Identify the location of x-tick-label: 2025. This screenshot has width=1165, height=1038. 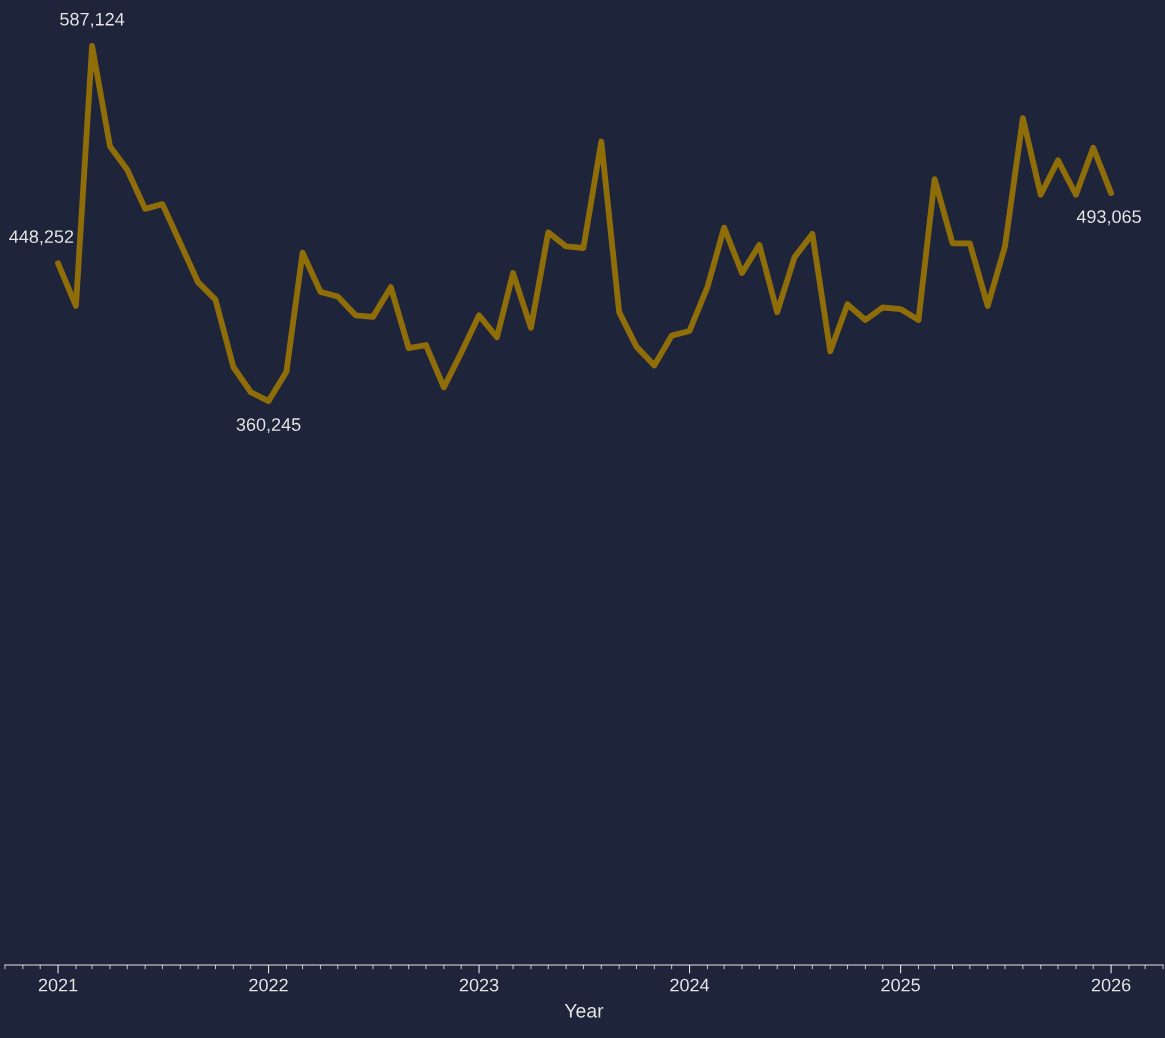
(900, 985).